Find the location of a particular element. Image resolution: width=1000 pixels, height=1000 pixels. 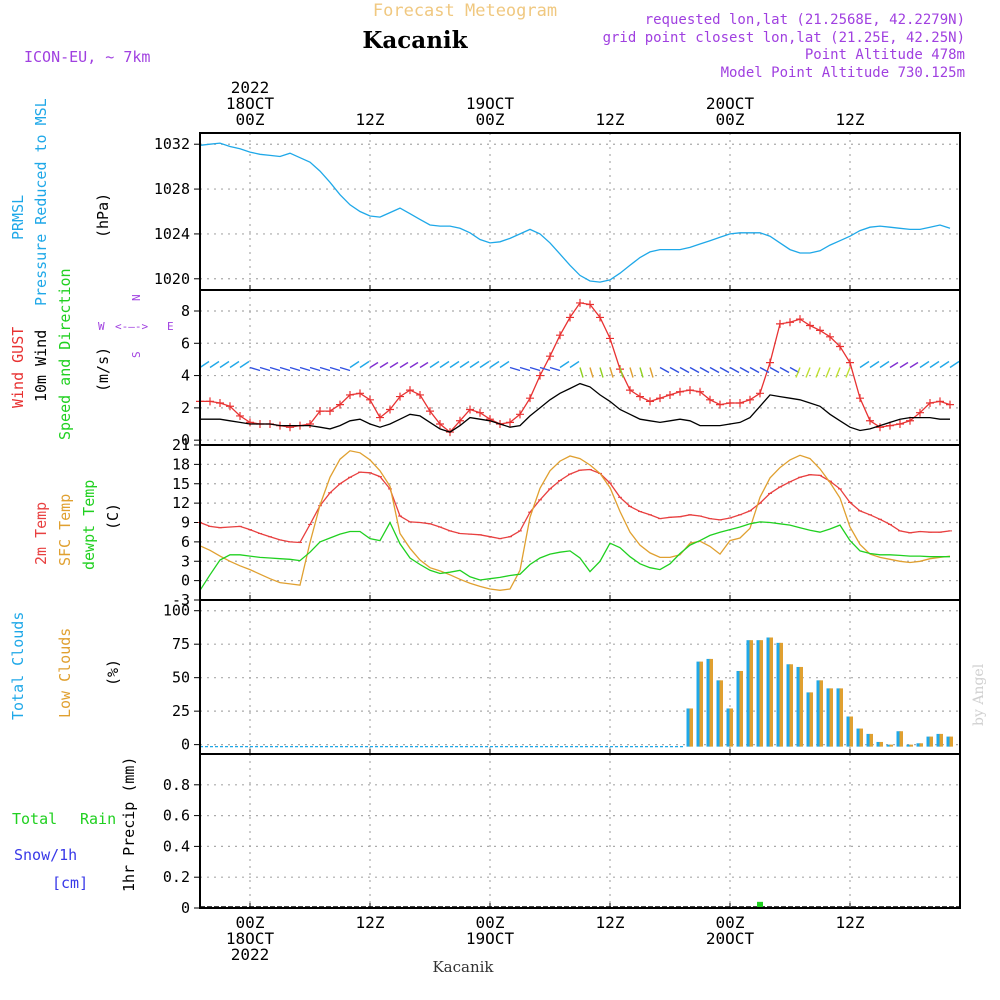

top-time-label: 18OCT is located at coordinates (250, 103).